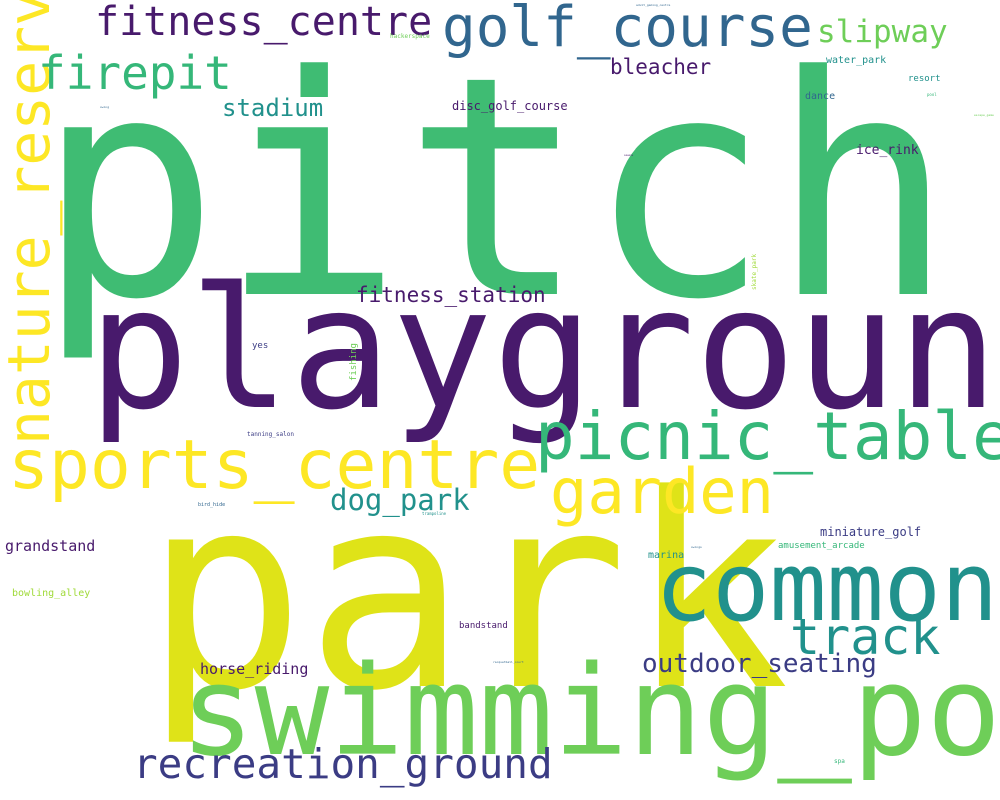  What do you see at coordinates (354, 362) in the screenshot?
I see `word-fishing: fishing` at bounding box center [354, 362].